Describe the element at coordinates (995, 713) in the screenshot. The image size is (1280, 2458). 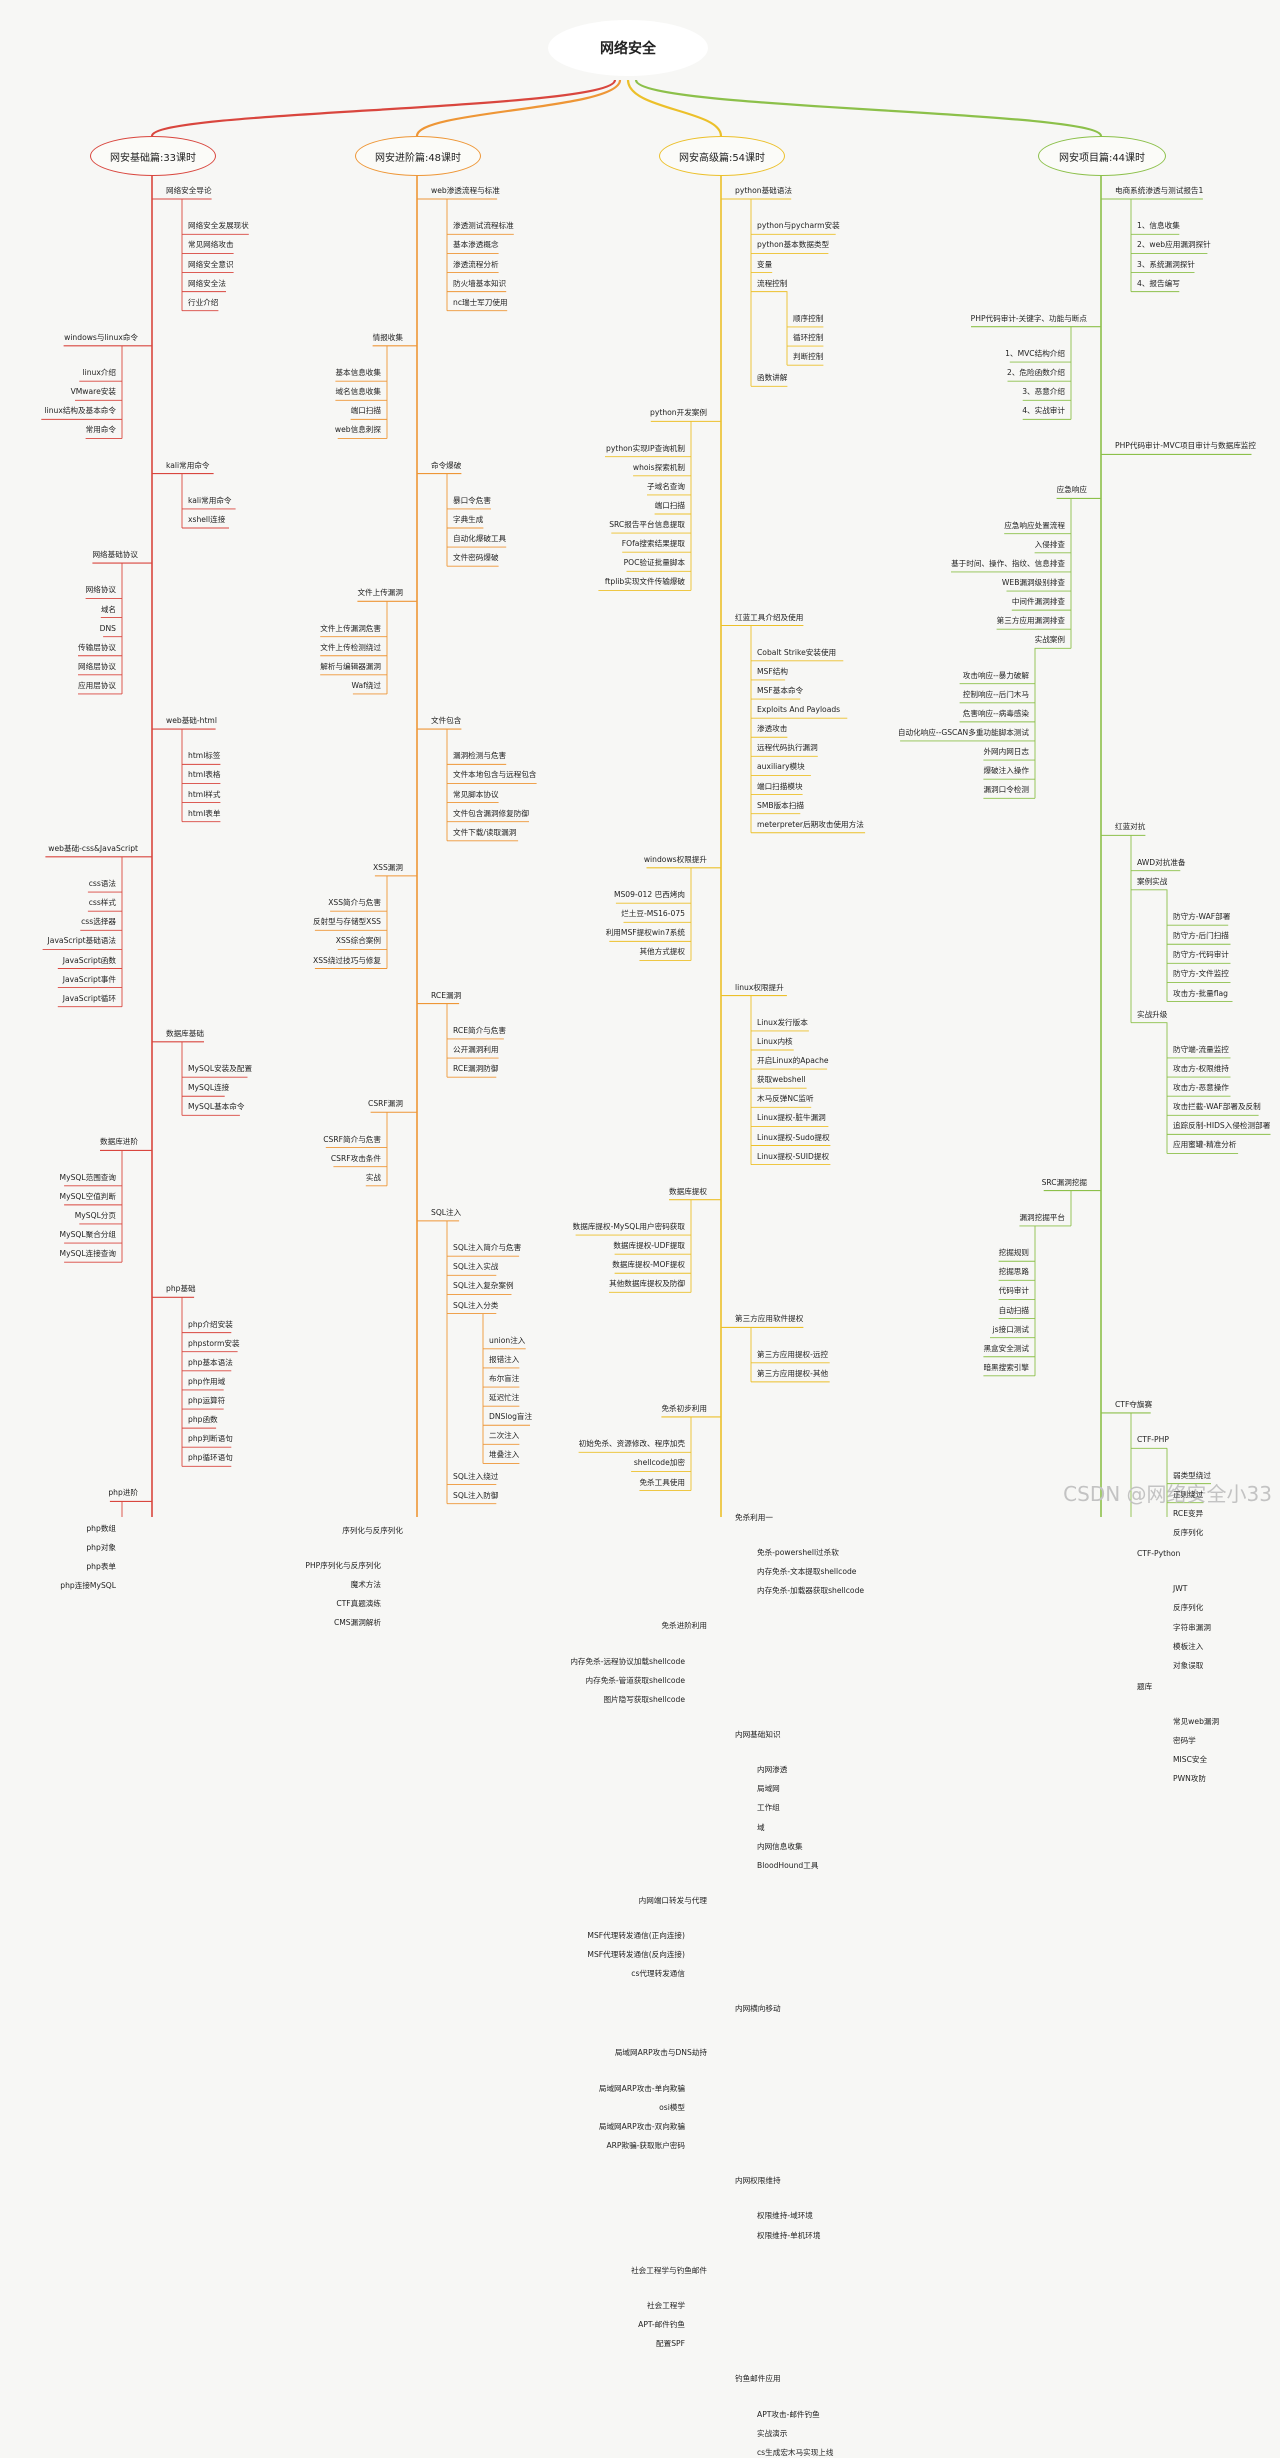
I see `leaf-node: 危害响应--病毒感染` at that location.